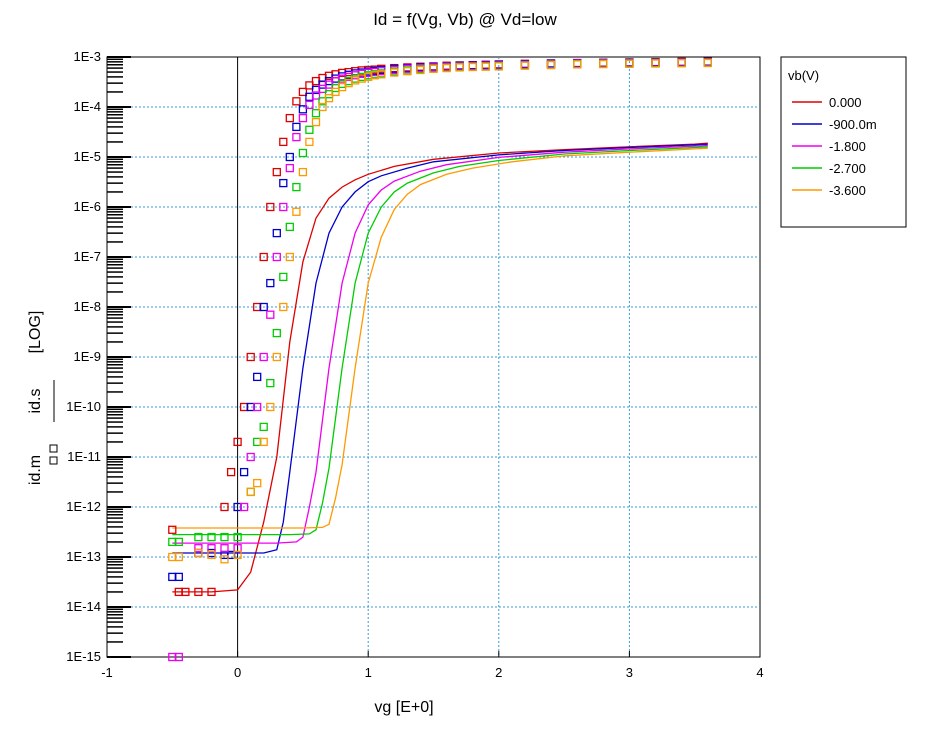 The width and height of the screenshot is (930, 737). Describe the element at coordinates (53, 448) in the screenshot. I see `measured-marker-sample` at that location.